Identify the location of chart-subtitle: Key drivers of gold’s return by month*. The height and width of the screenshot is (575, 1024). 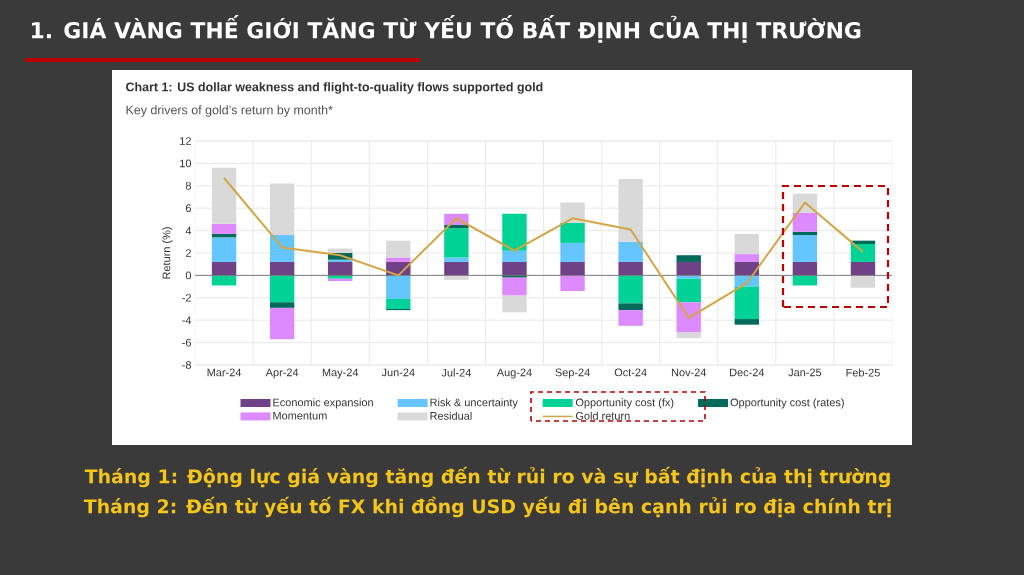
(229, 111).